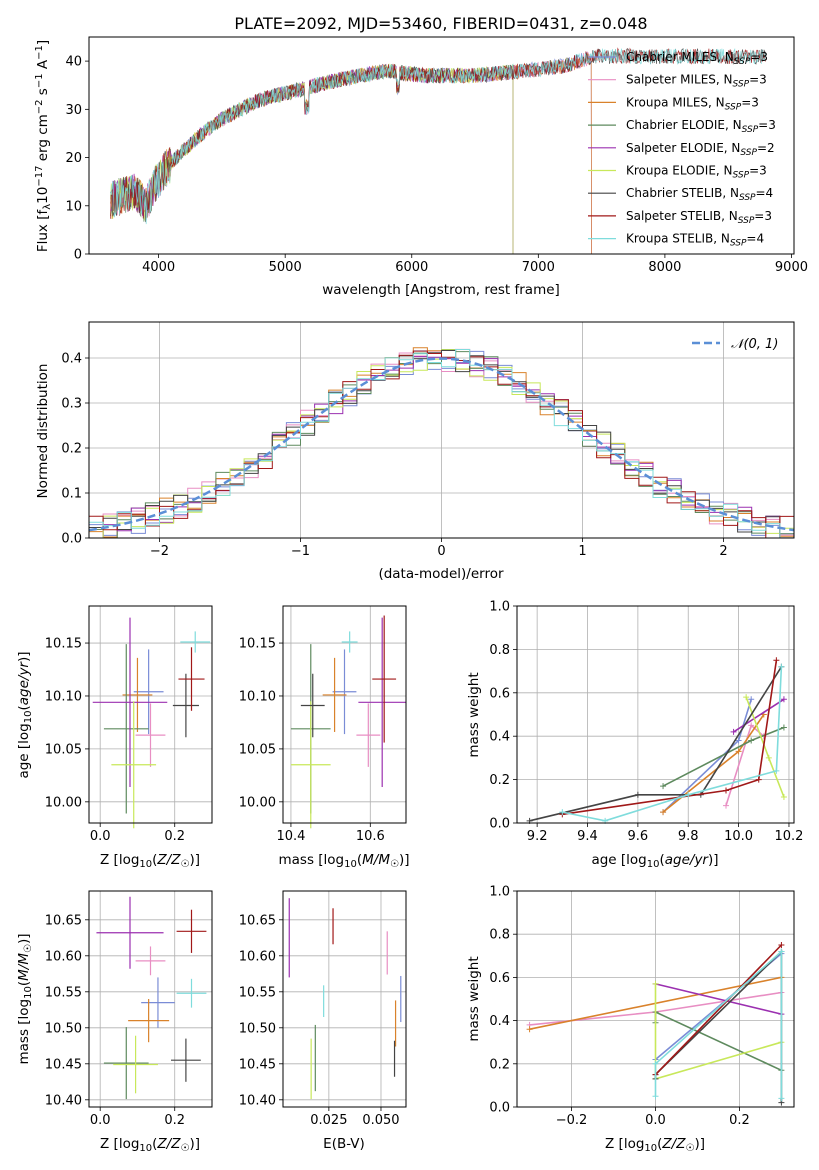  What do you see at coordinates (290, 836) in the screenshot?
I see `x-tick-label: 10.4` at bounding box center [290, 836].